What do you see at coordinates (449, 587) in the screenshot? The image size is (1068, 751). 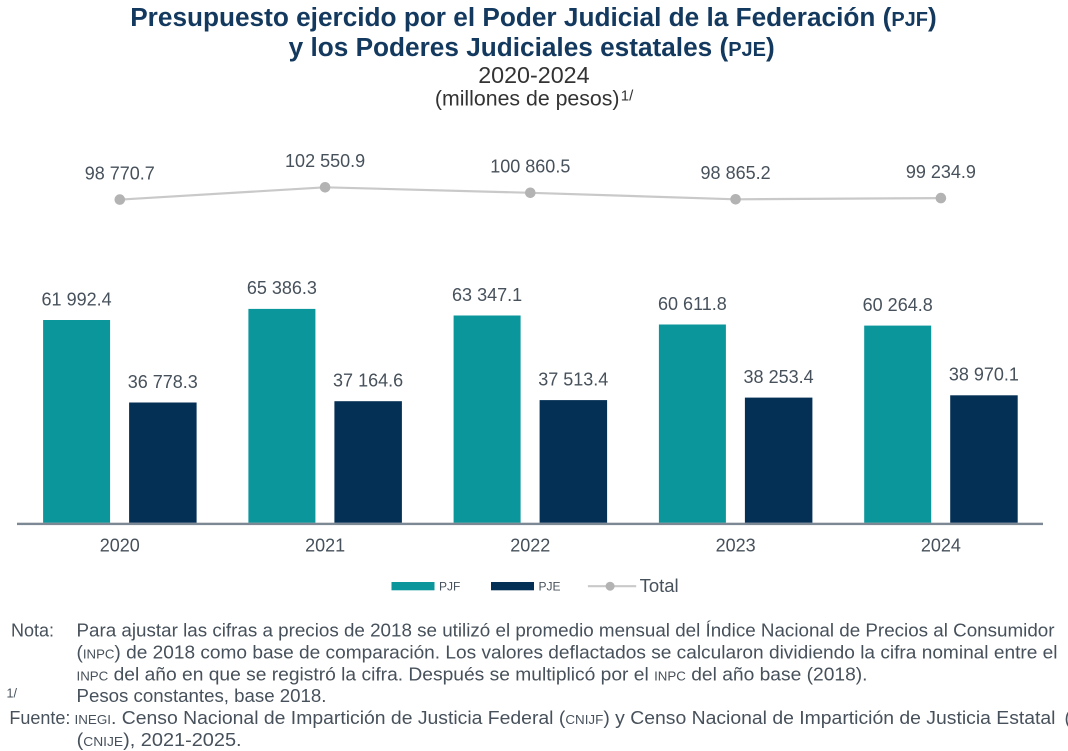 I see `svg-text: PJF` at bounding box center [449, 587].